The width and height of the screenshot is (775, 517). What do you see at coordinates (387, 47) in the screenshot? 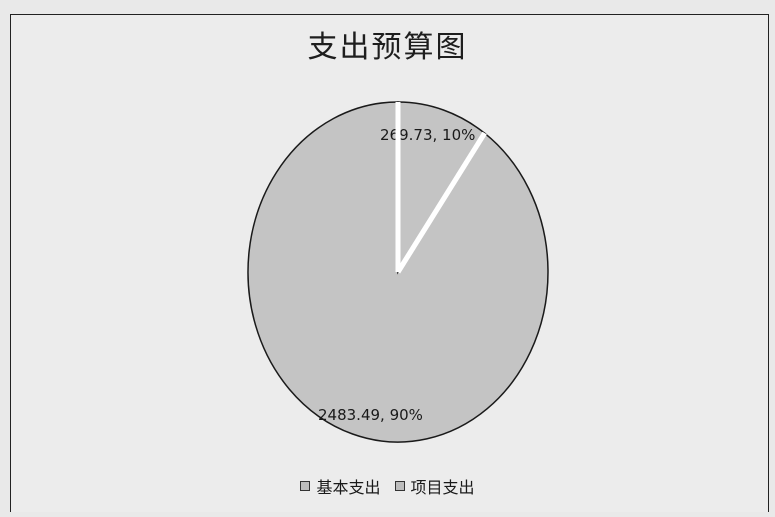
I see `chart-title: 支出预算图` at bounding box center [387, 47].